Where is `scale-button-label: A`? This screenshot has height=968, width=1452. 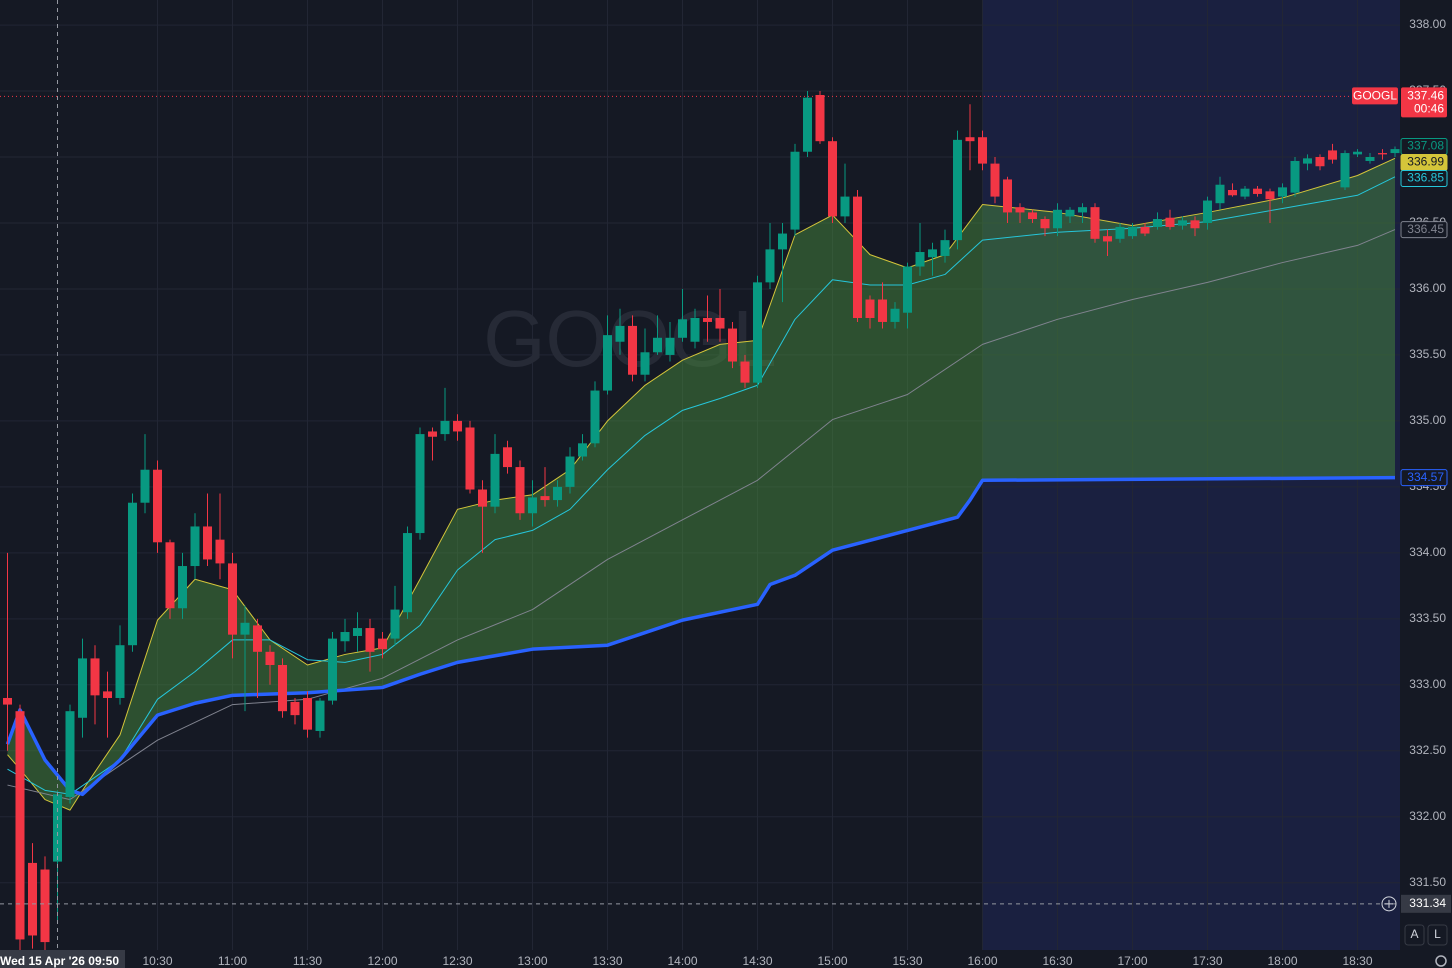 scale-button-label: A is located at coordinates (1414, 934).